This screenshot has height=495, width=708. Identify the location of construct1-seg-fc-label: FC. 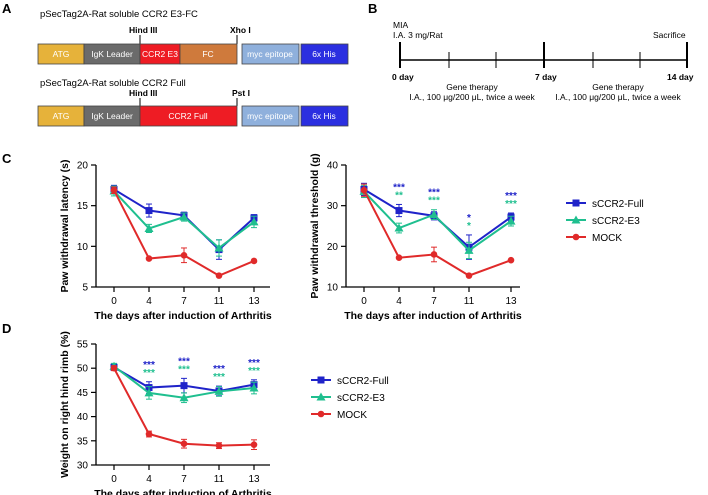
(207, 54).